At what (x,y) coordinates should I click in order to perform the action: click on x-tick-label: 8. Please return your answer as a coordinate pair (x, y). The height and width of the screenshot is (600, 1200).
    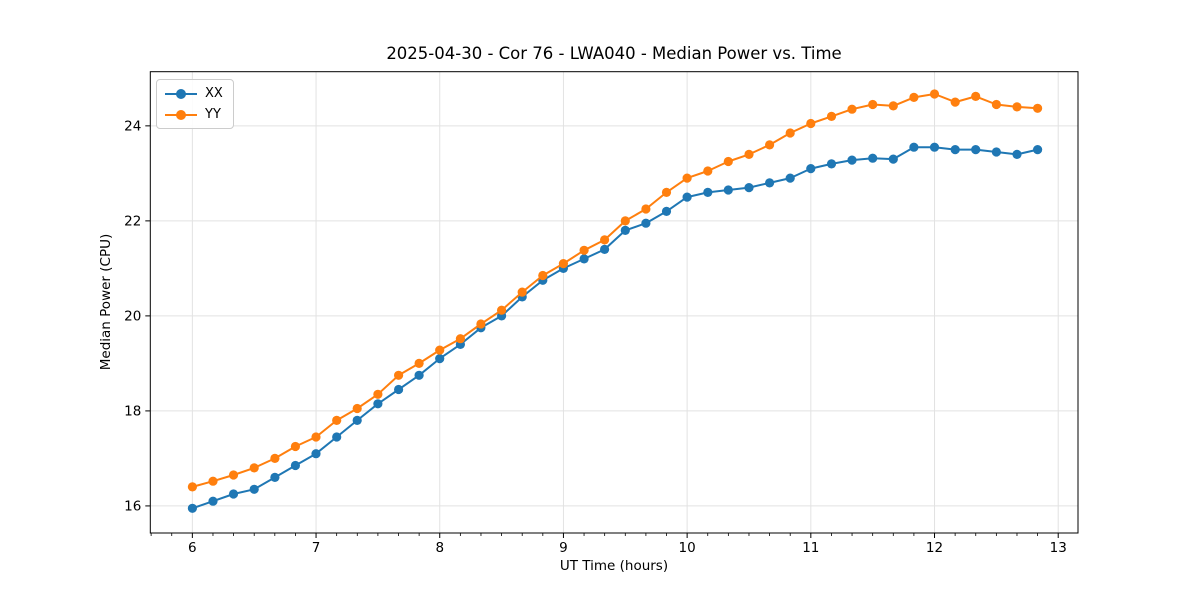
    Looking at the image, I should click on (439, 548).